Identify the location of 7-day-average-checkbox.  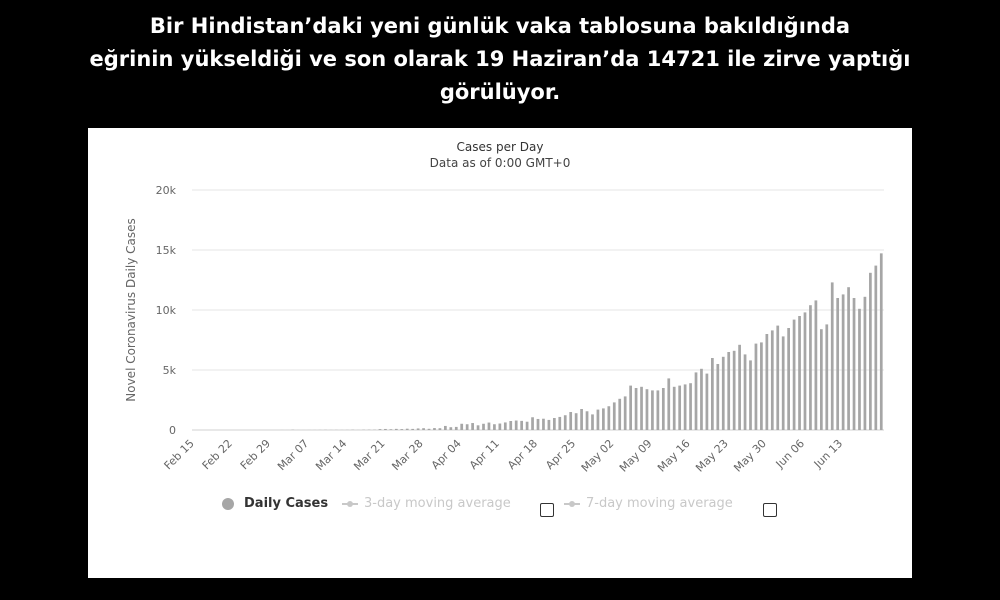
(770, 510).